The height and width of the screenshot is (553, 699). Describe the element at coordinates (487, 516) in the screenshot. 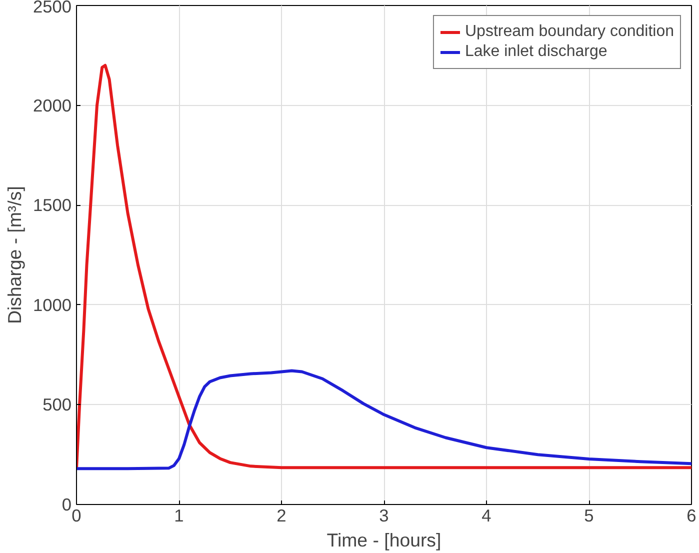

I see `x-tick-label: 4` at that location.